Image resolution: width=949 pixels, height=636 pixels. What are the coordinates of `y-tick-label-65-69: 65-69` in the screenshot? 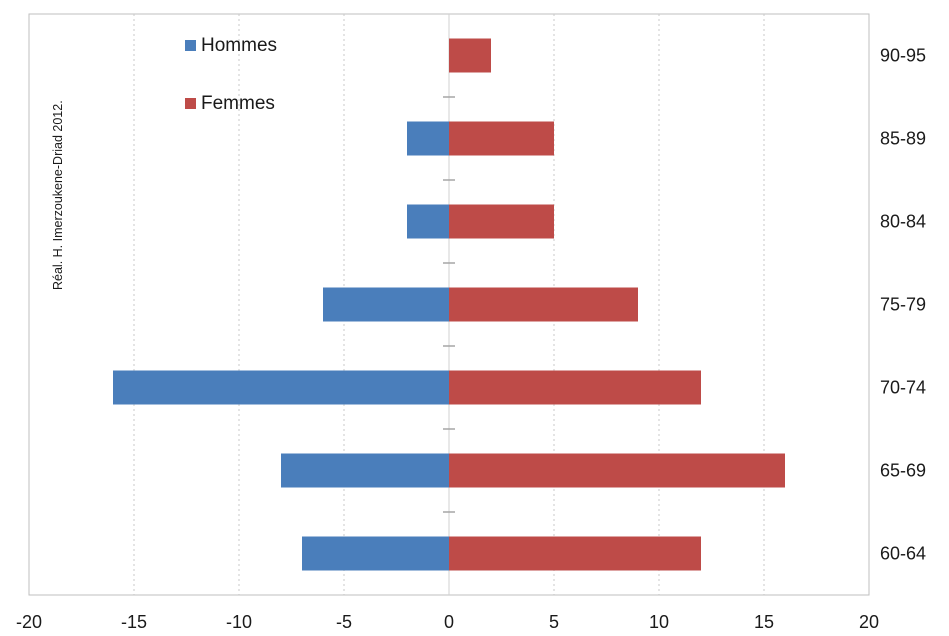 It's located at (903, 471).